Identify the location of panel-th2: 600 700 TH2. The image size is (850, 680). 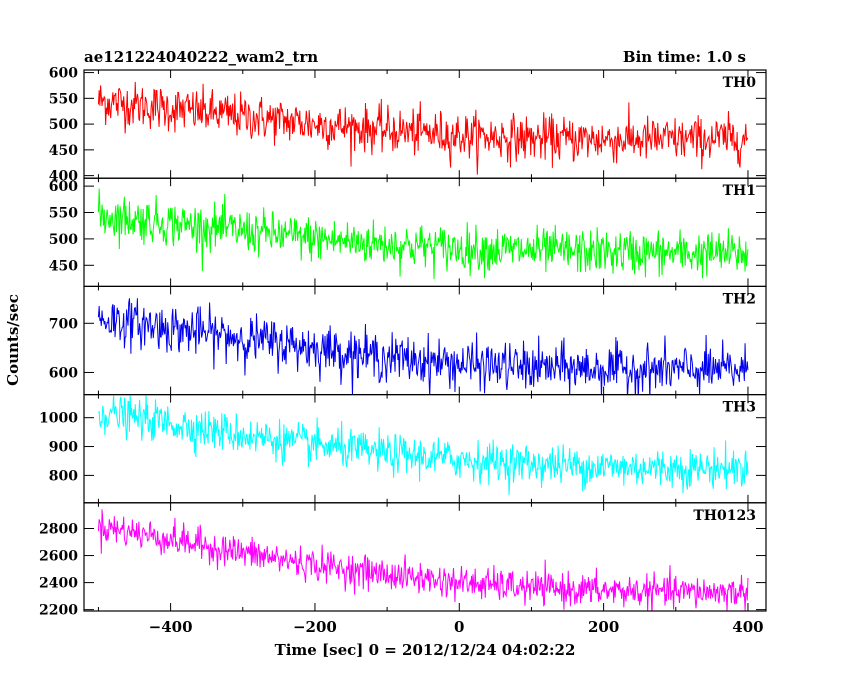
(408, 340).